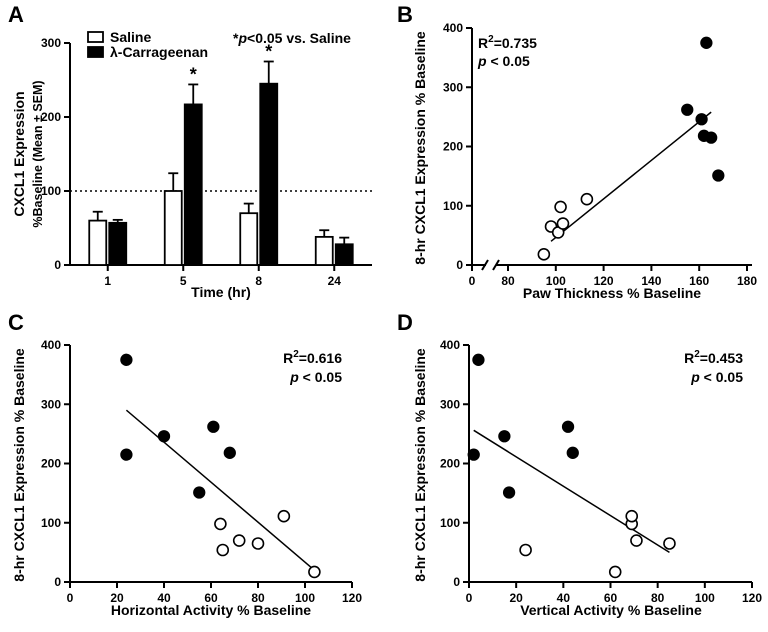 Image resolution: width=768 pixels, height=632 pixels. Describe the element at coordinates (28, 153) in the screenshot. I see `ylabel: CXCL1 Expression %Baseline (Mean ± SEM)` at that location.